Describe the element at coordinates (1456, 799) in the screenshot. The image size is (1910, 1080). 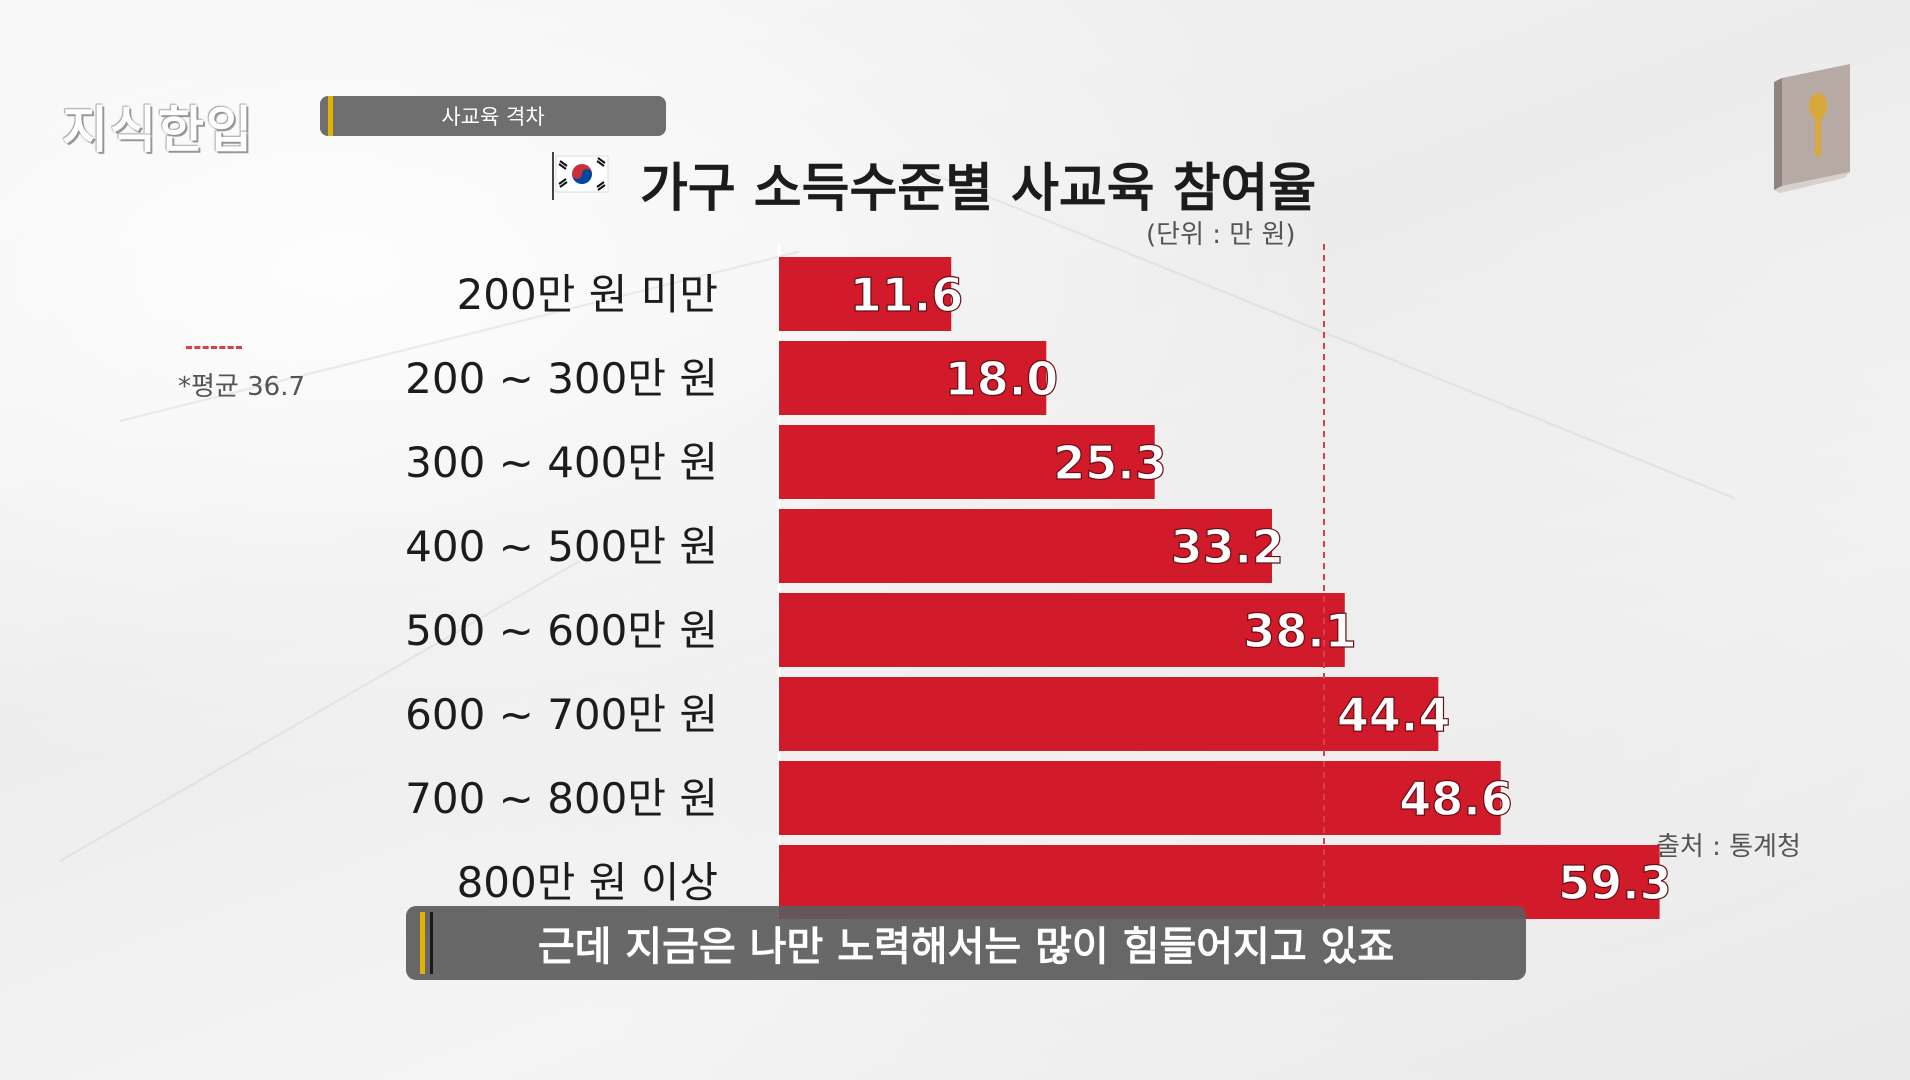
I see `value-label: 48.6` at that location.